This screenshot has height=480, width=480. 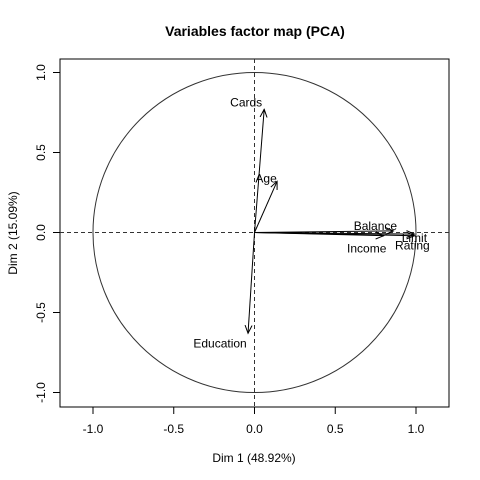 I want to click on x-tick-label: -0.5, so click(x=173, y=429).